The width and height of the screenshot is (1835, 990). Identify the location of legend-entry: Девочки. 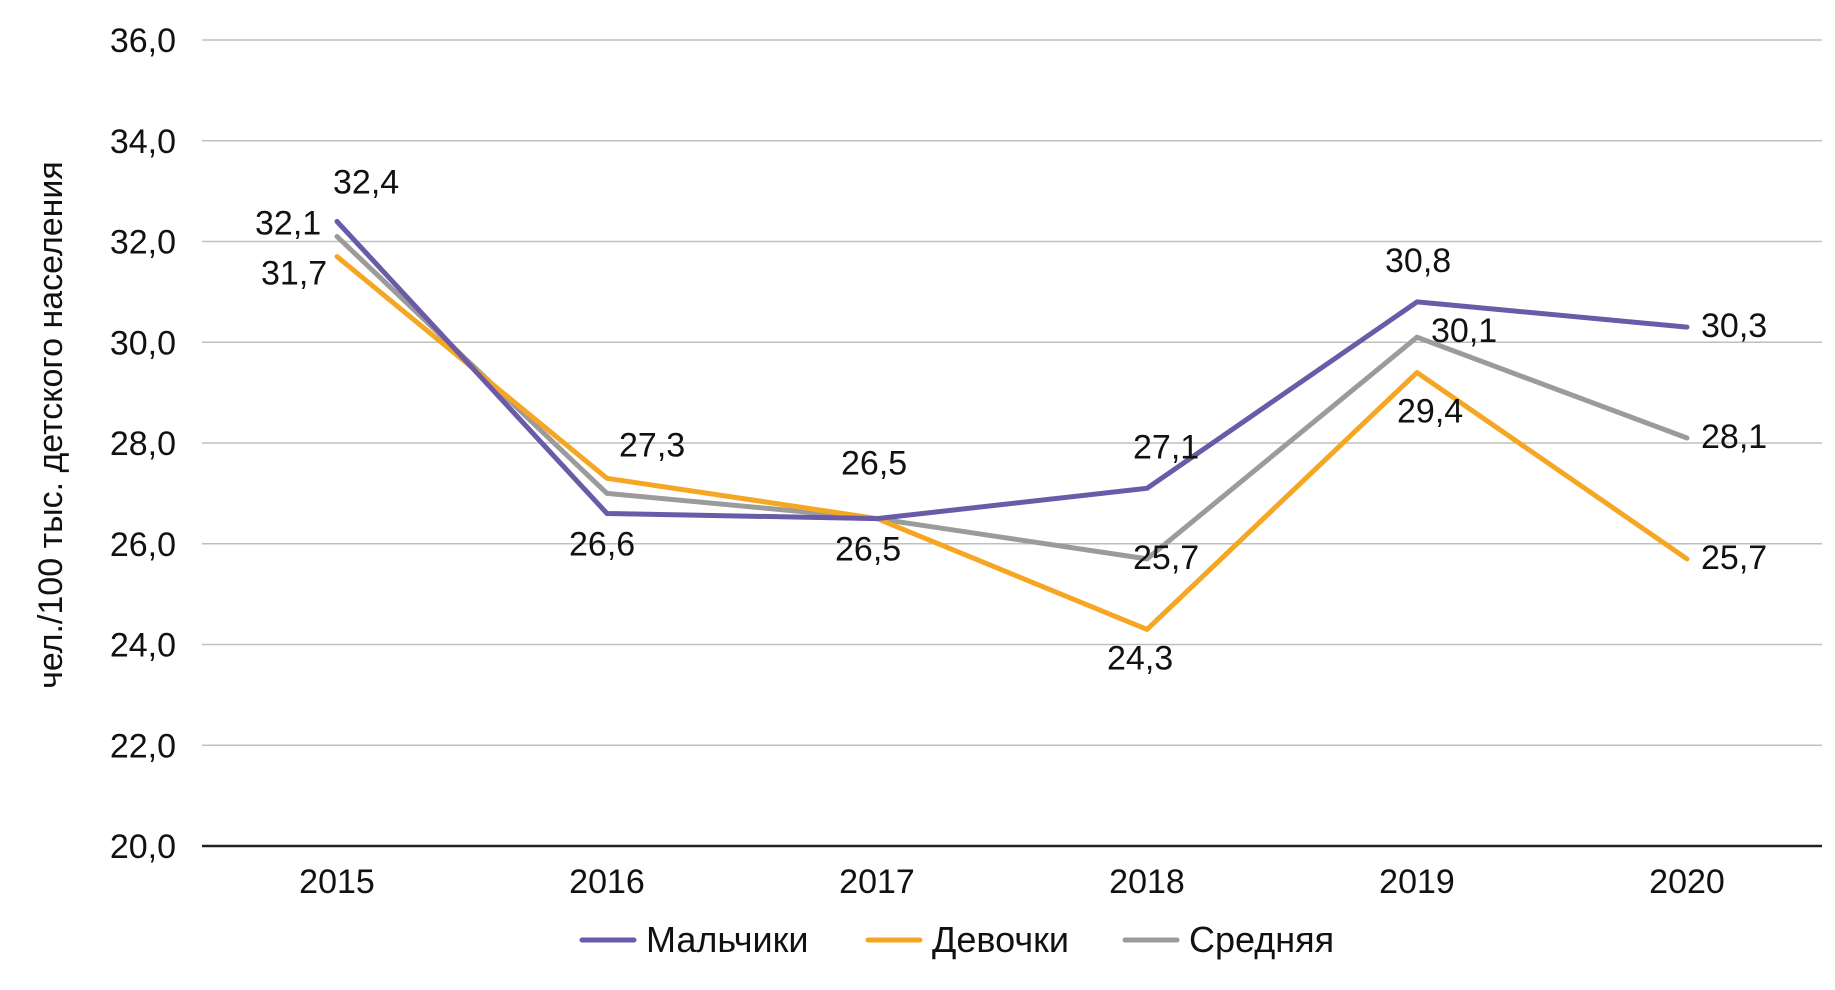
(1000, 939).